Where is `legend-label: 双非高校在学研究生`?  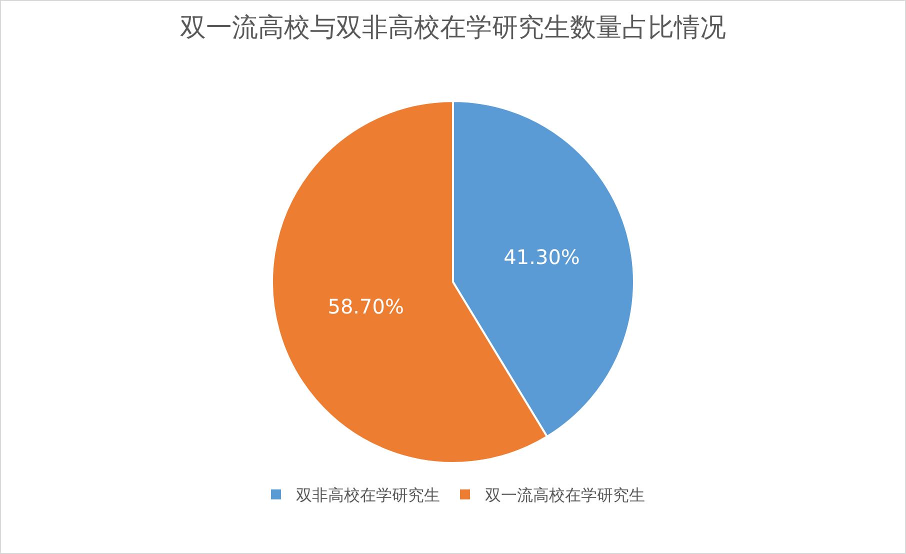
legend-label: 双非高校在学研究生 is located at coordinates (368, 495).